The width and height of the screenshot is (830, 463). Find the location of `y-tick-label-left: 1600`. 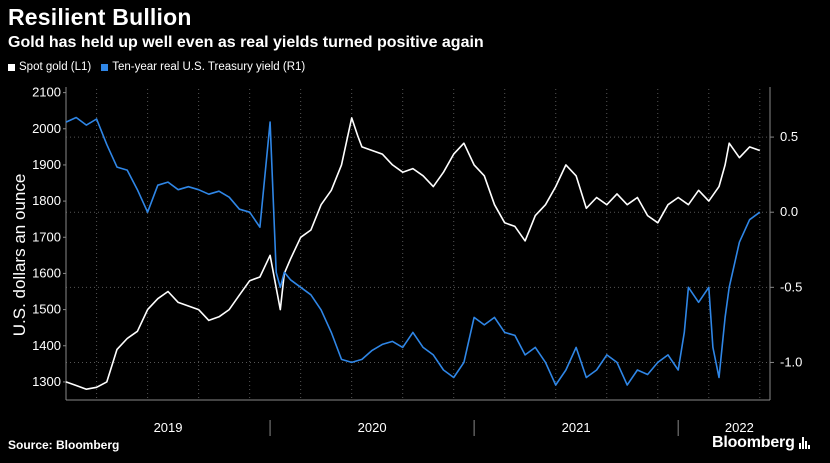

y-tick-label-left: 1600 is located at coordinates (46, 272).